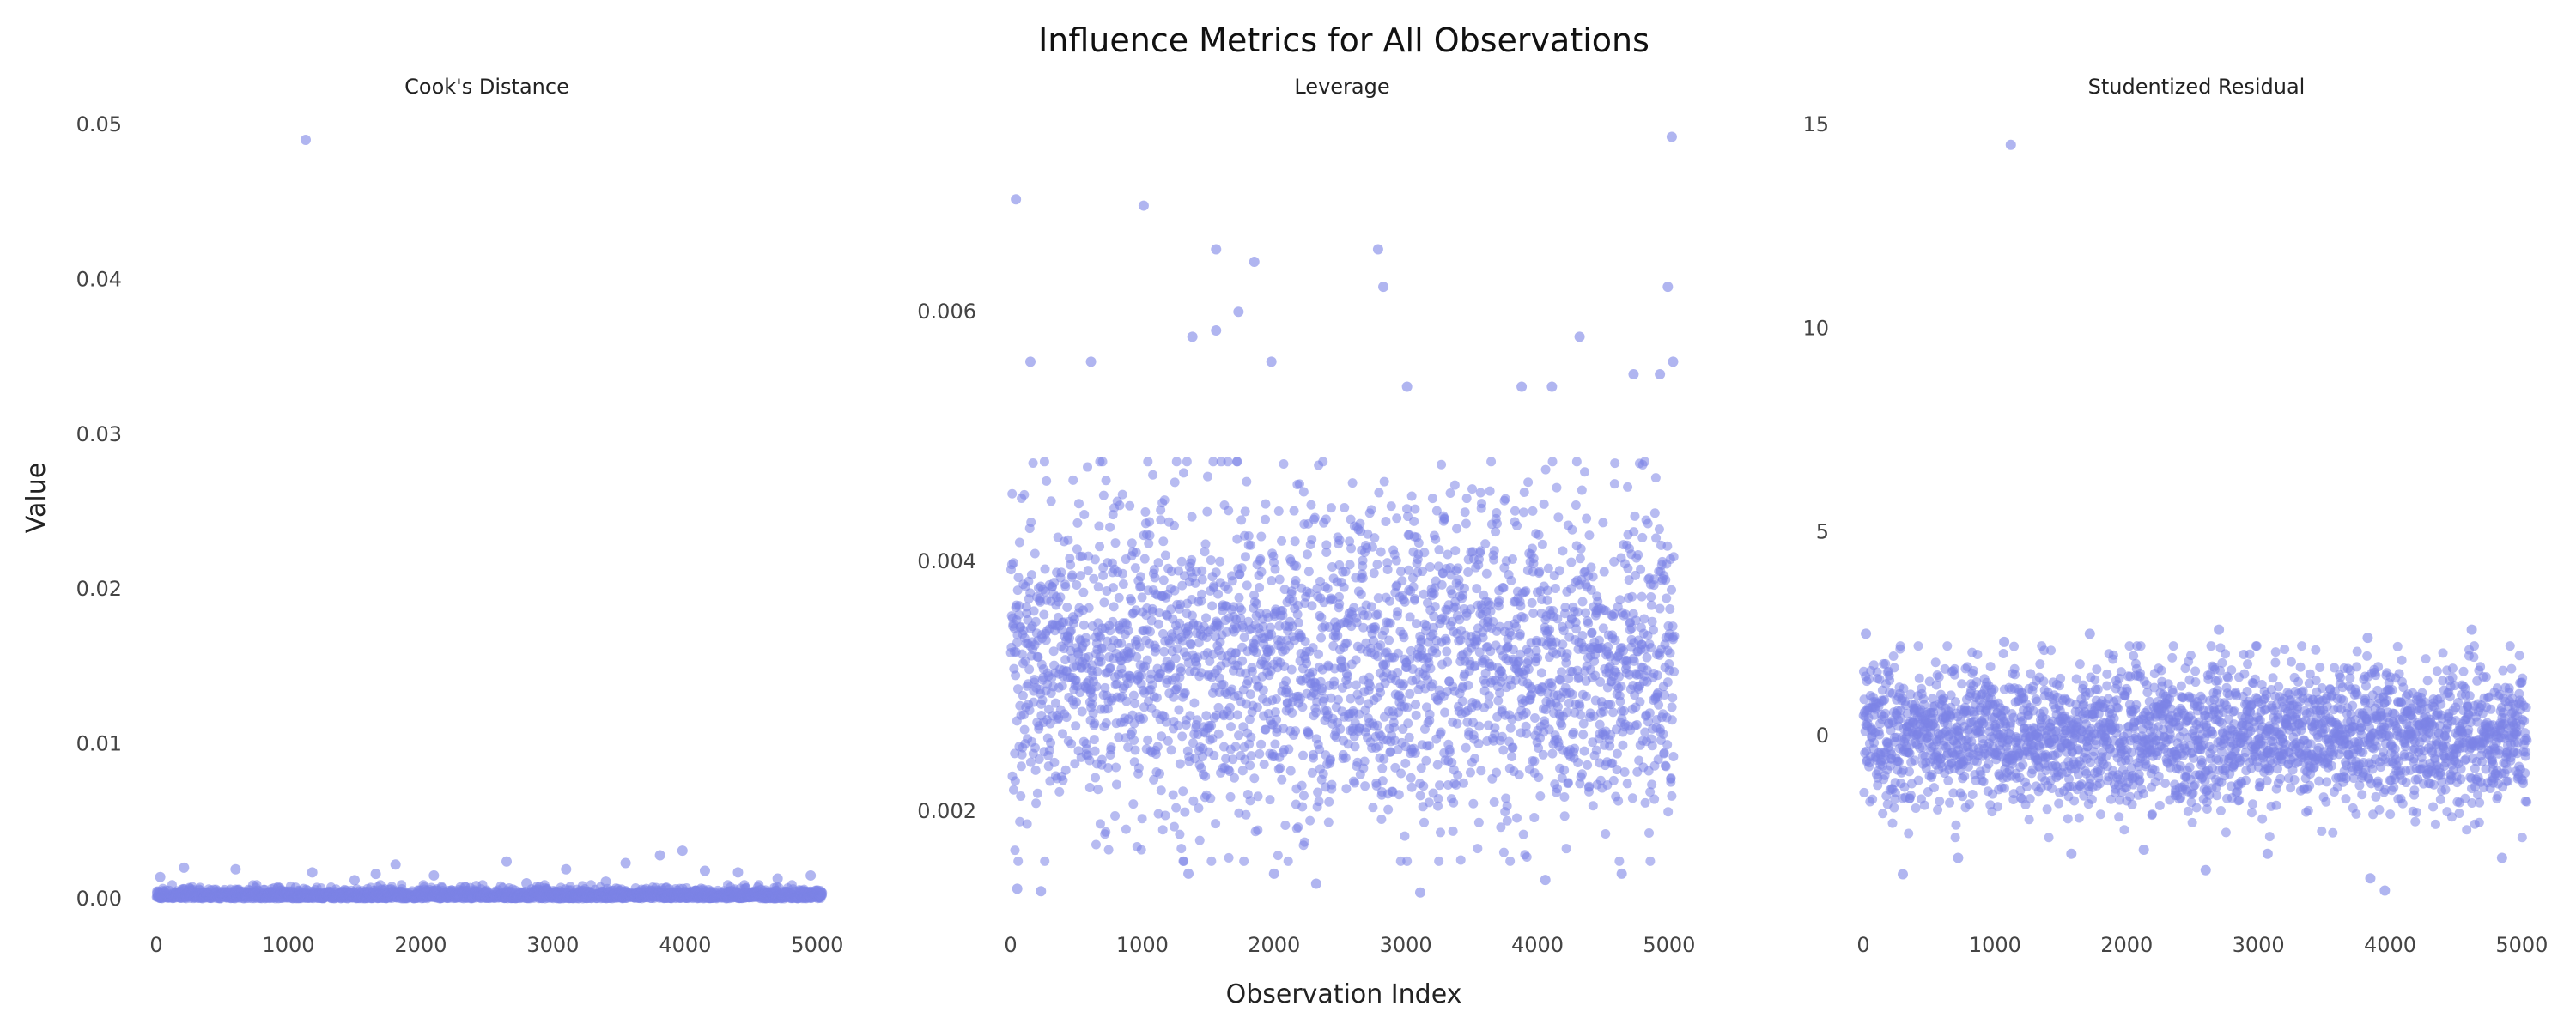 The height and width of the screenshot is (1030, 2576). Describe the element at coordinates (99, 124) in the screenshot. I see `y-tick-label: 0.05` at that location.